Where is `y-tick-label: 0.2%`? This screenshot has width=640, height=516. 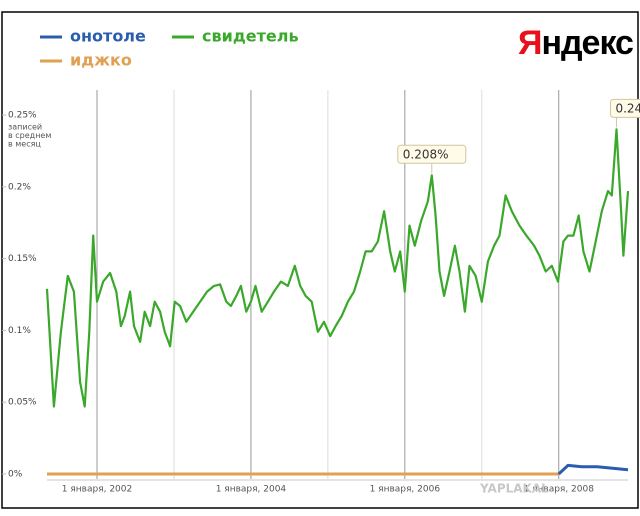 y-tick-label: 0.2% is located at coordinates (19, 187).